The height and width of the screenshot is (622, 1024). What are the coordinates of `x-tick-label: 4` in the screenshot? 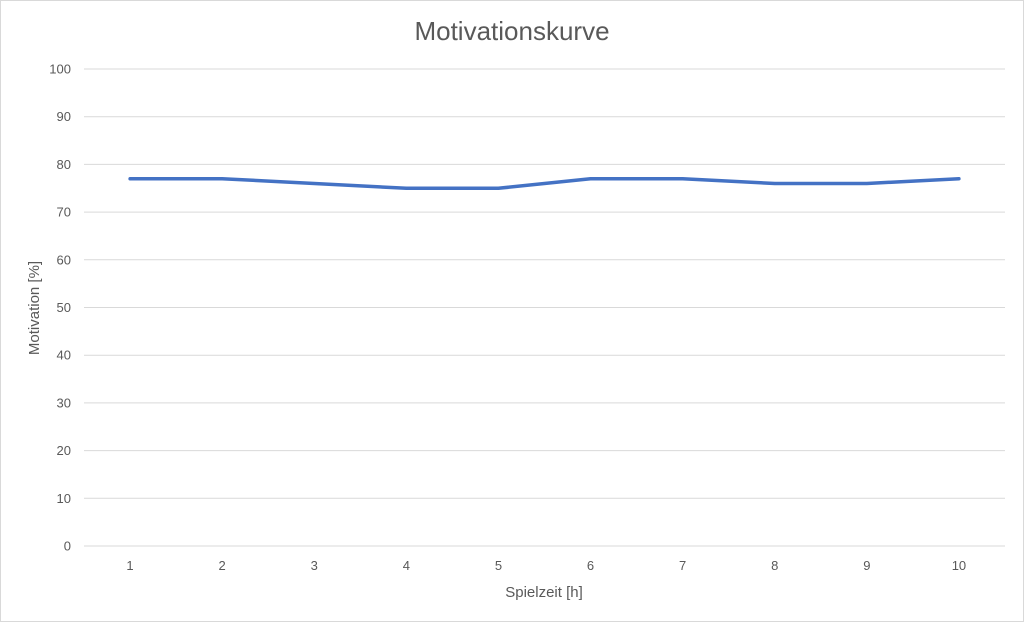 It's located at (406, 565).